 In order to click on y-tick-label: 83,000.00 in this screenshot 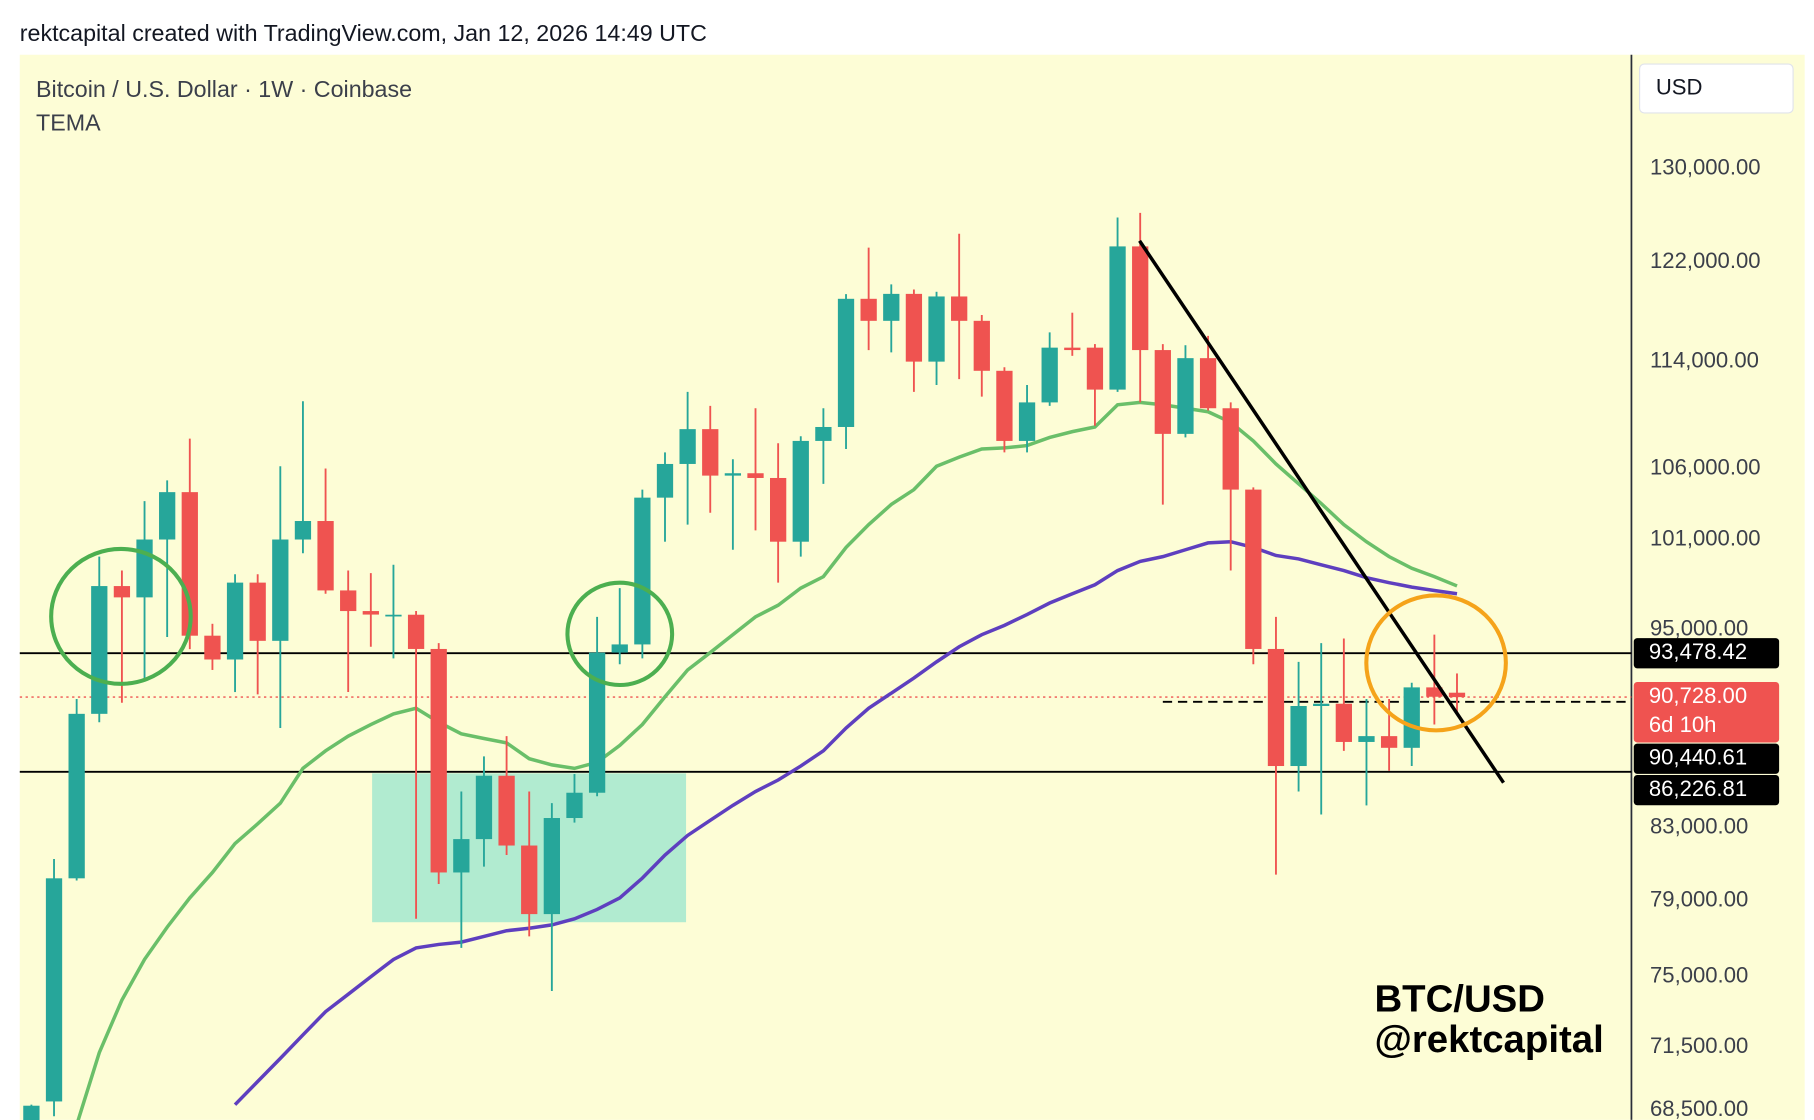, I will do `click(1699, 826)`.